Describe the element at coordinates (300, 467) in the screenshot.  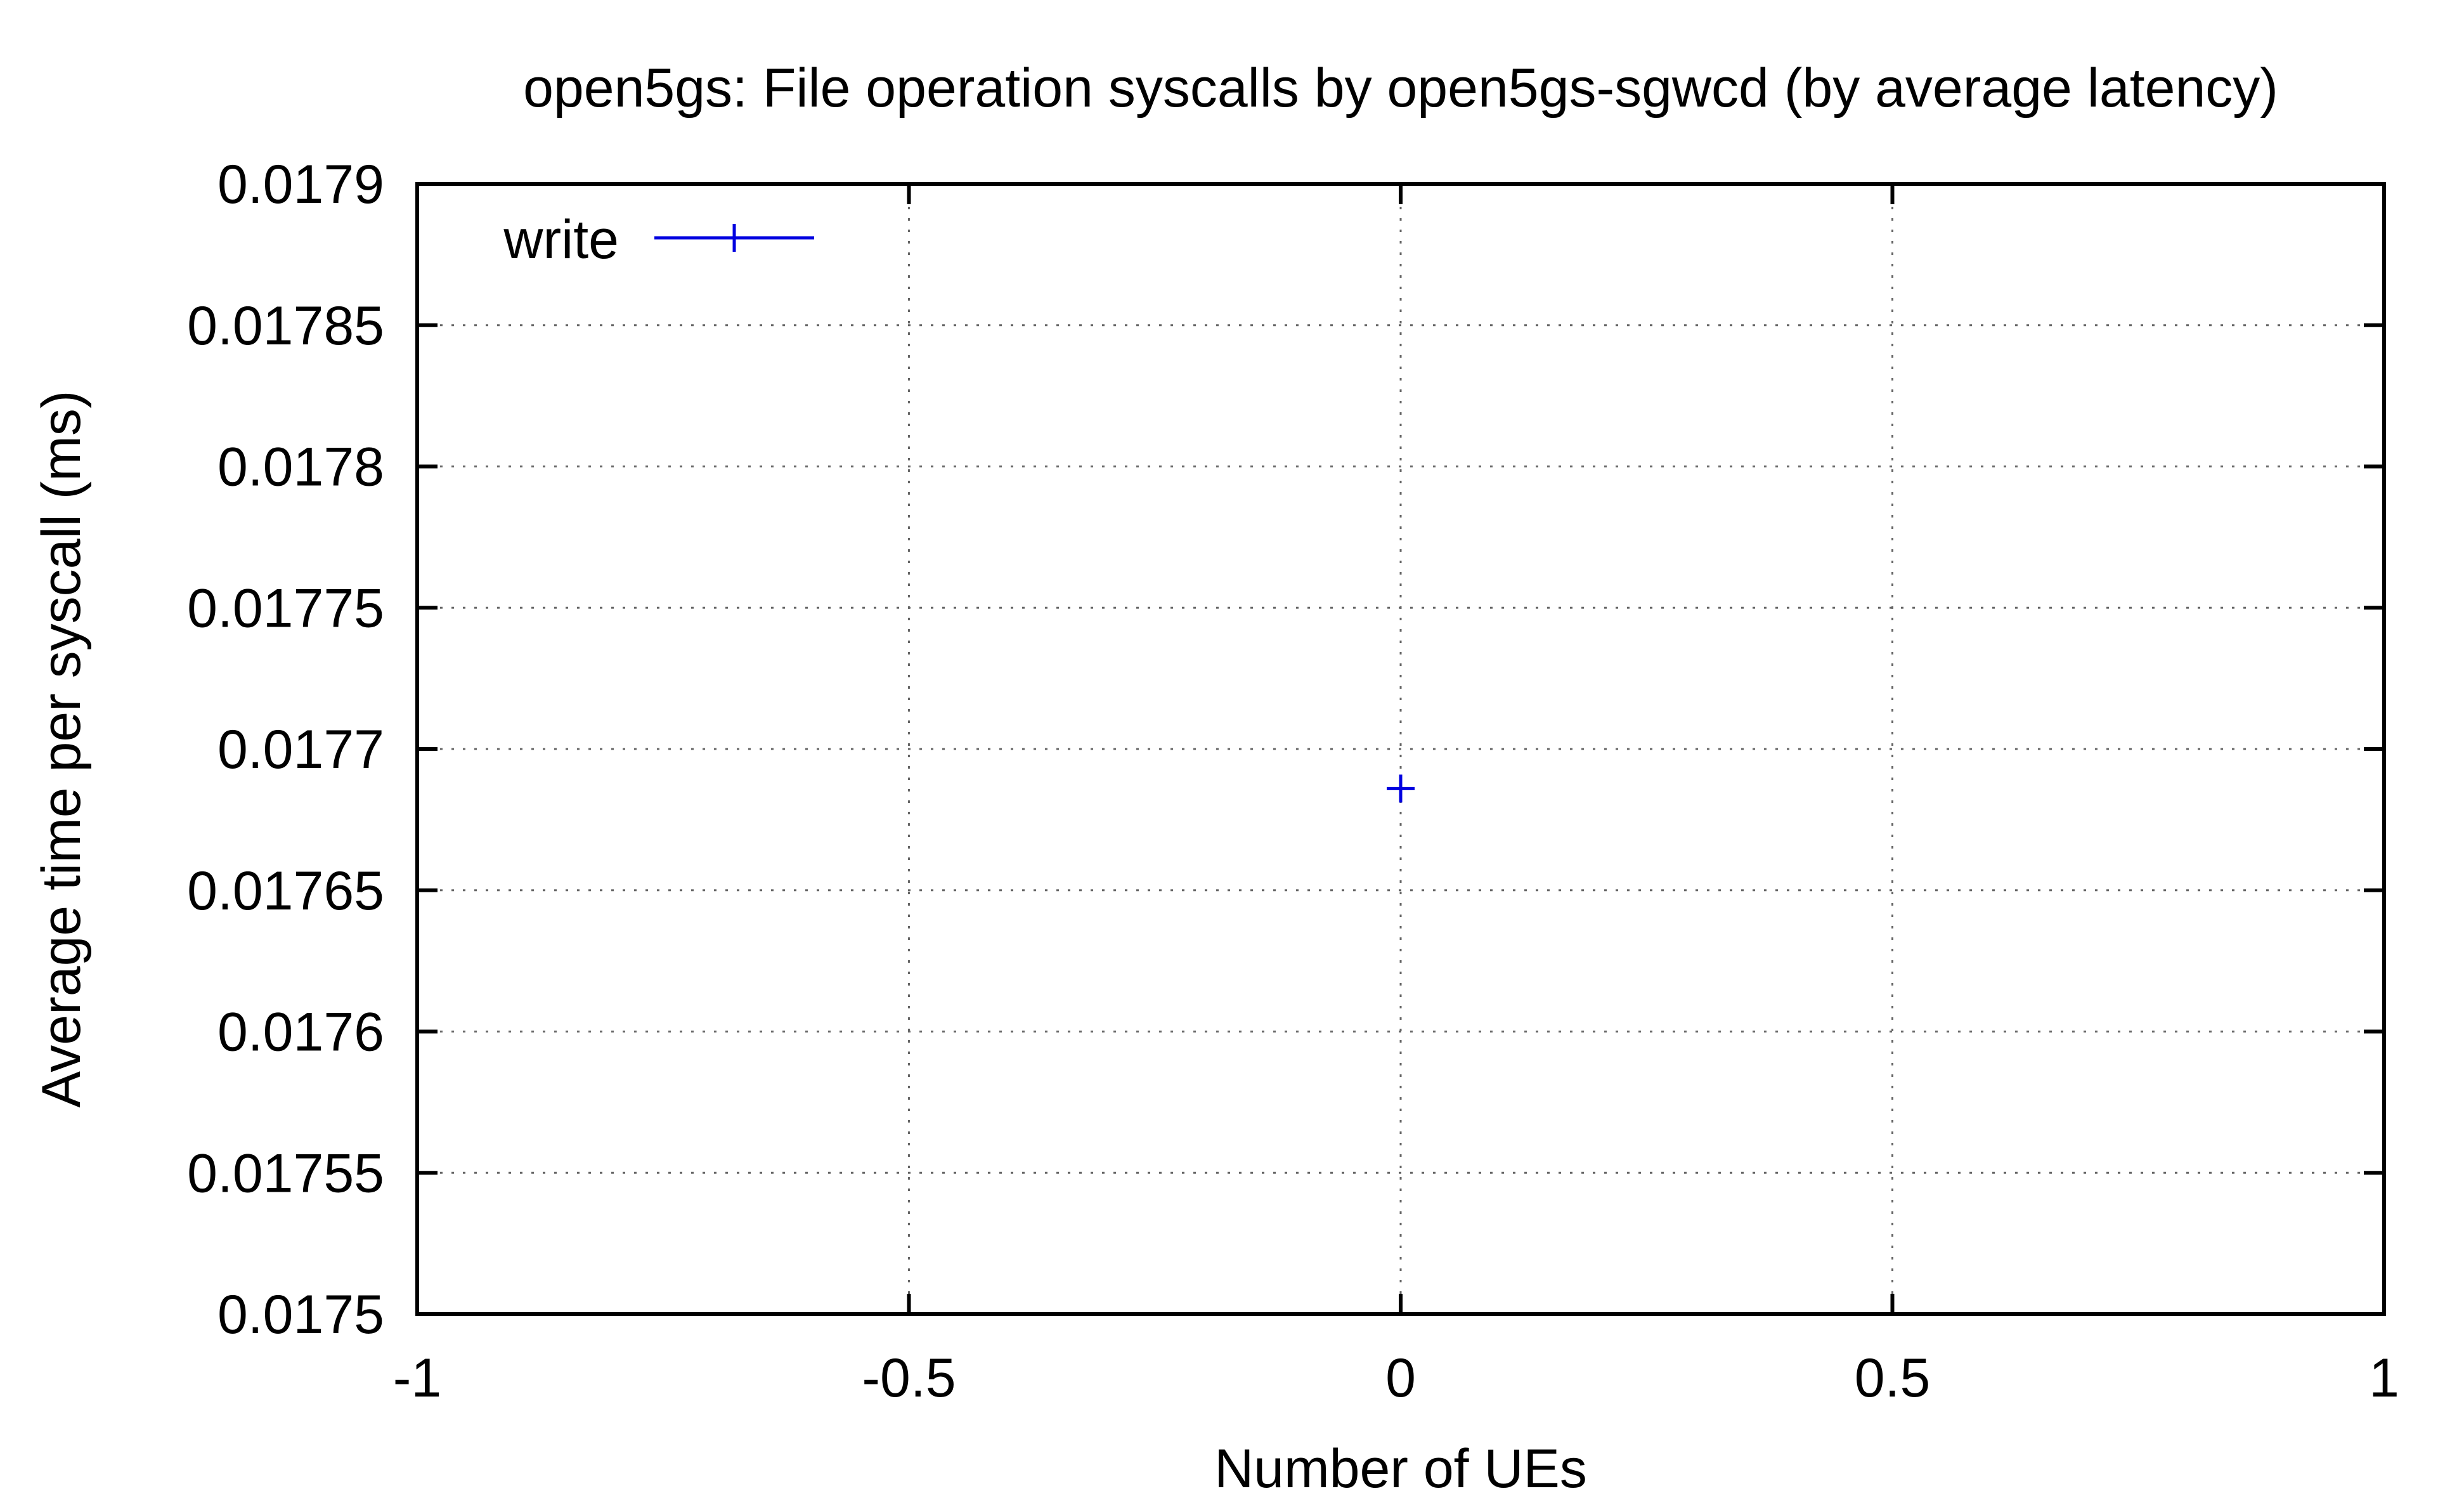
I see `y-tick-label: 0.0178` at that location.